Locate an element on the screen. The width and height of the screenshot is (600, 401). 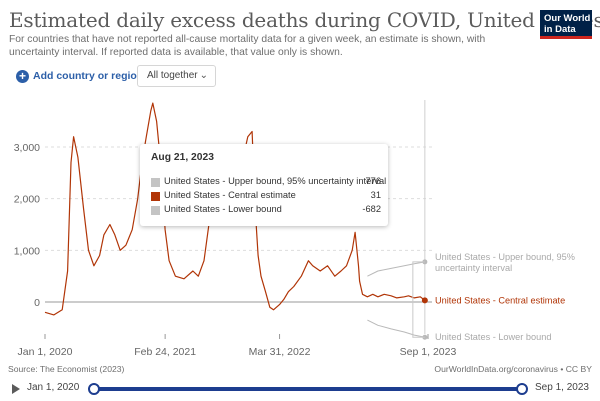
tooltip-label-lower: United States - Lower bound is located at coordinates (223, 209).